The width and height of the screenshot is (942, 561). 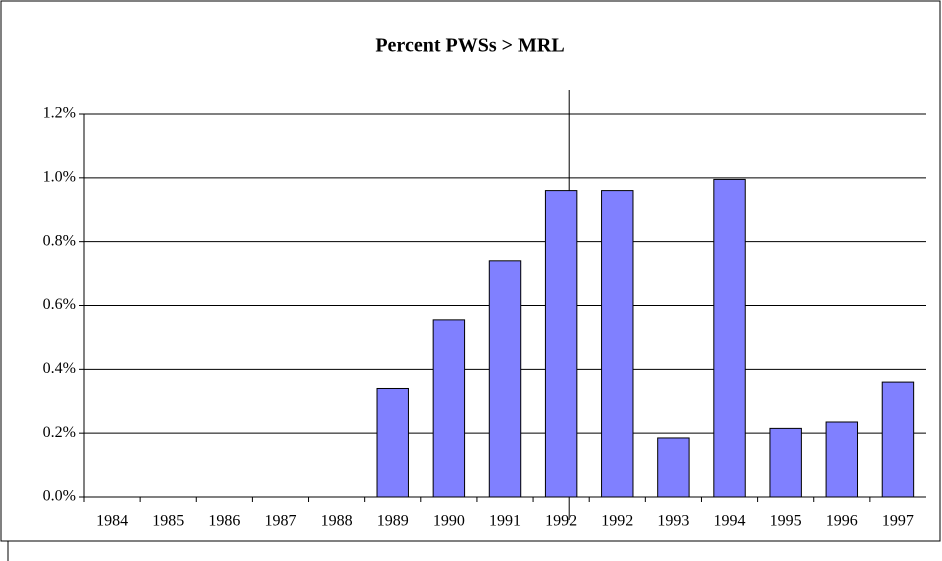 What do you see at coordinates (842, 521) in the screenshot?
I see `x-tick-label: 1996` at bounding box center [842, 521].